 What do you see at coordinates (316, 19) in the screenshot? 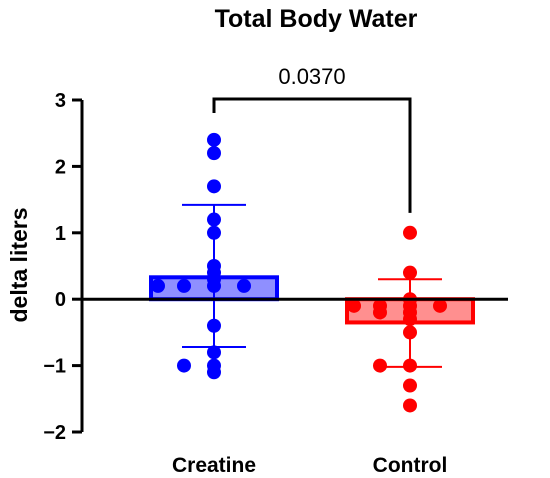
I see `chart-title: Total Body Water` at bounding box center [316, 19].